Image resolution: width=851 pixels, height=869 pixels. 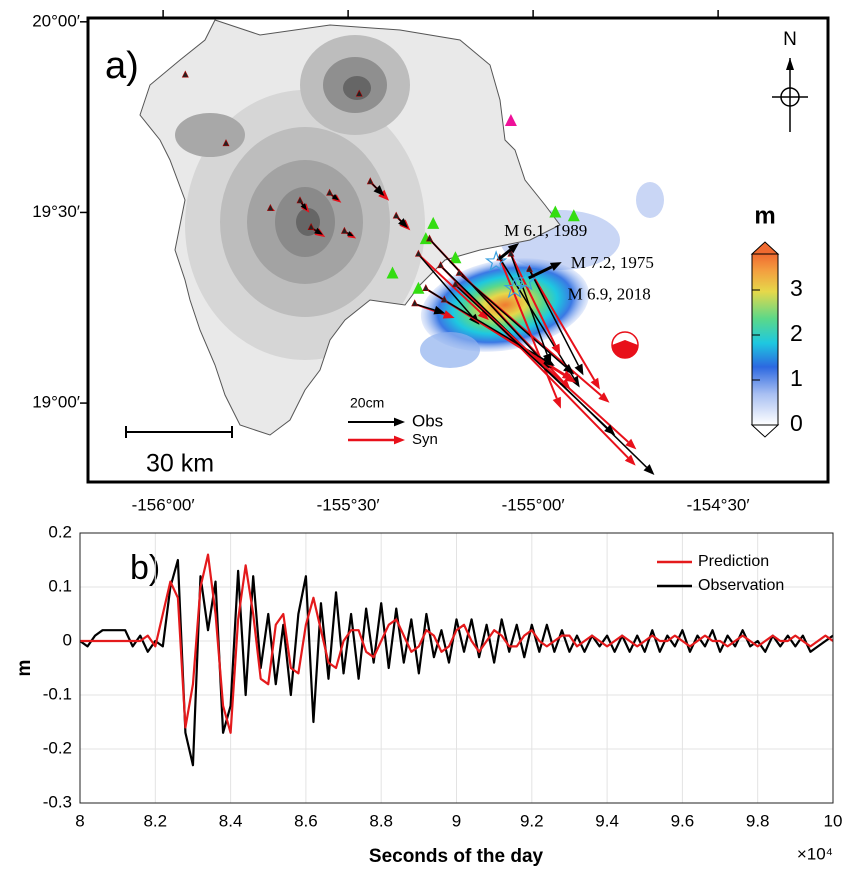 What do you see at coordinates (180, 464) in the screenshot?
I see `scale-bar-label: 30 km` at bounding box center [180, 464].